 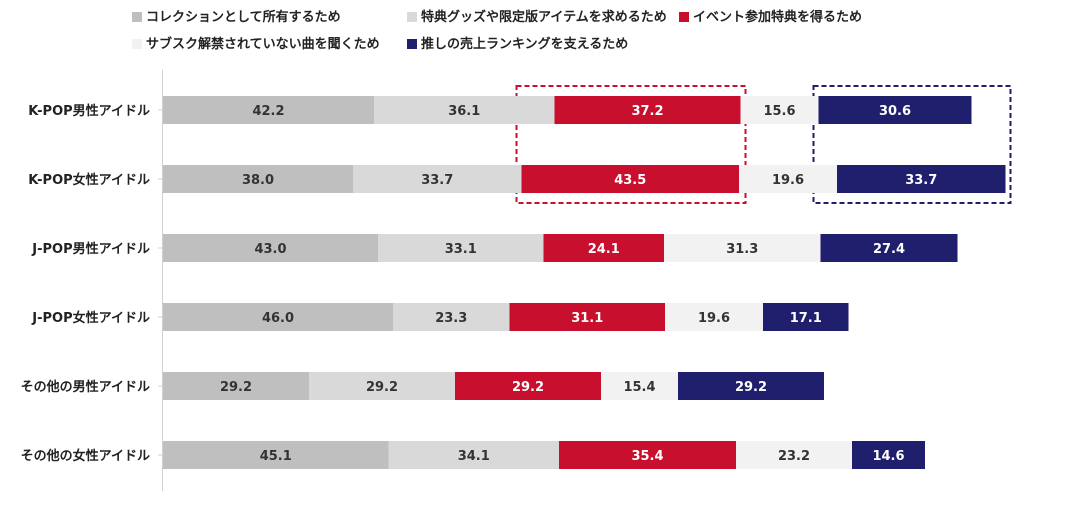 I want to click on data-label: 46.0, so click(x=278, y=318).